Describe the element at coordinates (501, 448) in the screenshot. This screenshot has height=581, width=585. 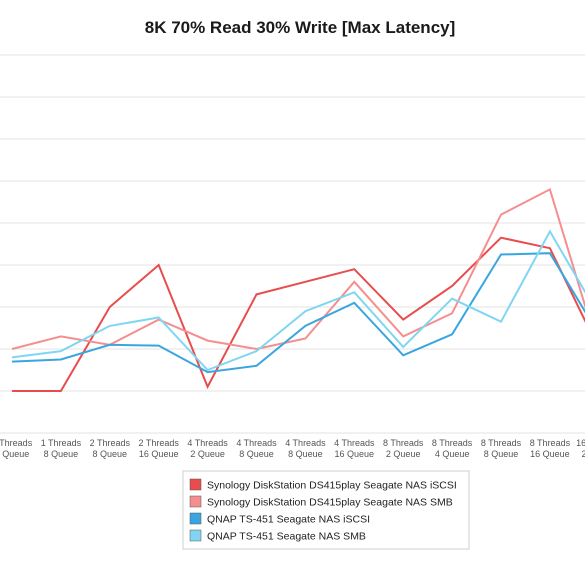
I see `x-tick-label: 8 Threads 8 Queue` at that location.